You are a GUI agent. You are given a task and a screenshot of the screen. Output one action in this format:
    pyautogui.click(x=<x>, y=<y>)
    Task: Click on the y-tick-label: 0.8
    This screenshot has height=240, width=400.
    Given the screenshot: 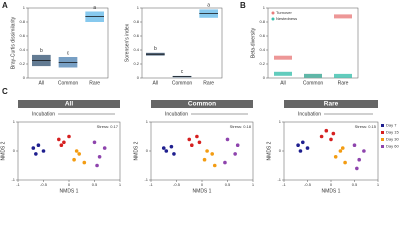 What is the action you would take?
    pyautogui.click(x=262, y=21)
    